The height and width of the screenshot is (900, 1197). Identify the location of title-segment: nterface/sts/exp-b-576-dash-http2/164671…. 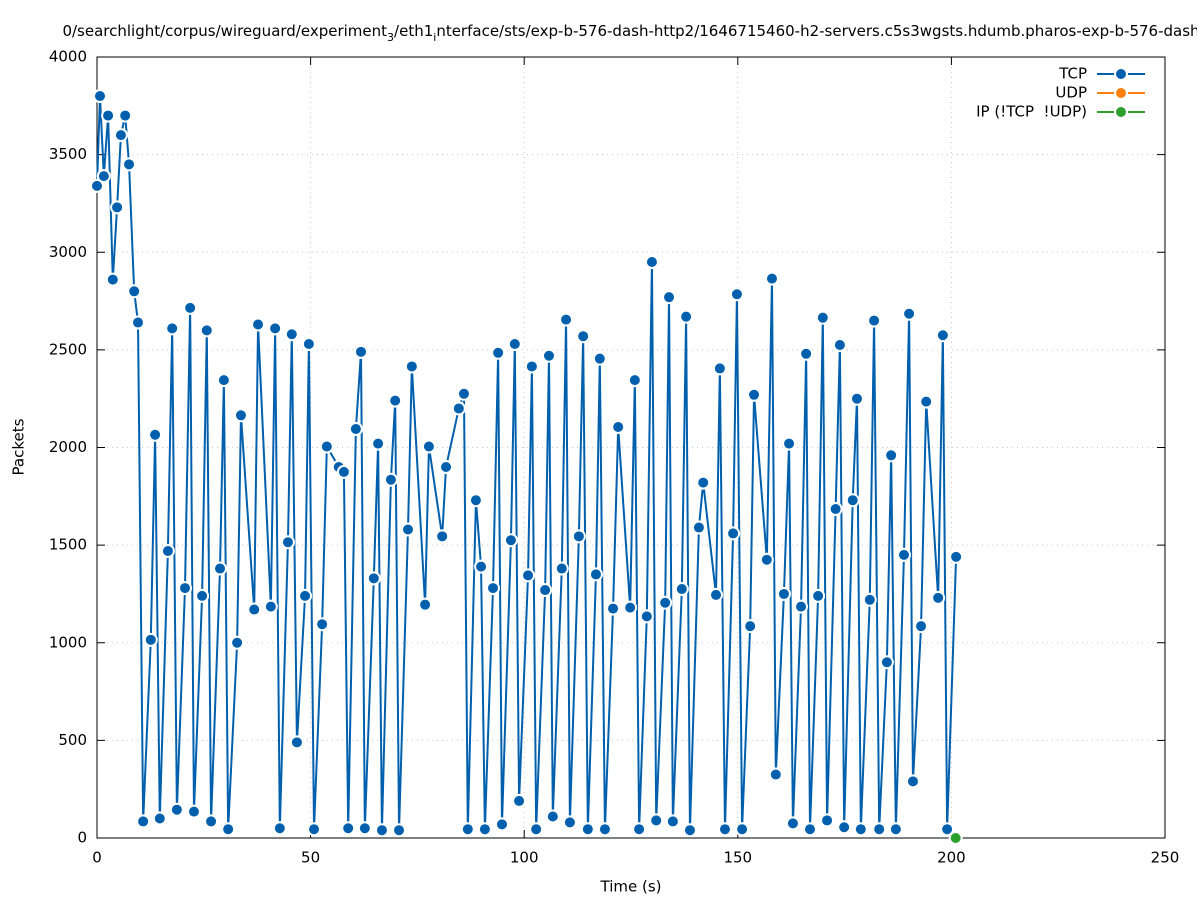
(816, 31).